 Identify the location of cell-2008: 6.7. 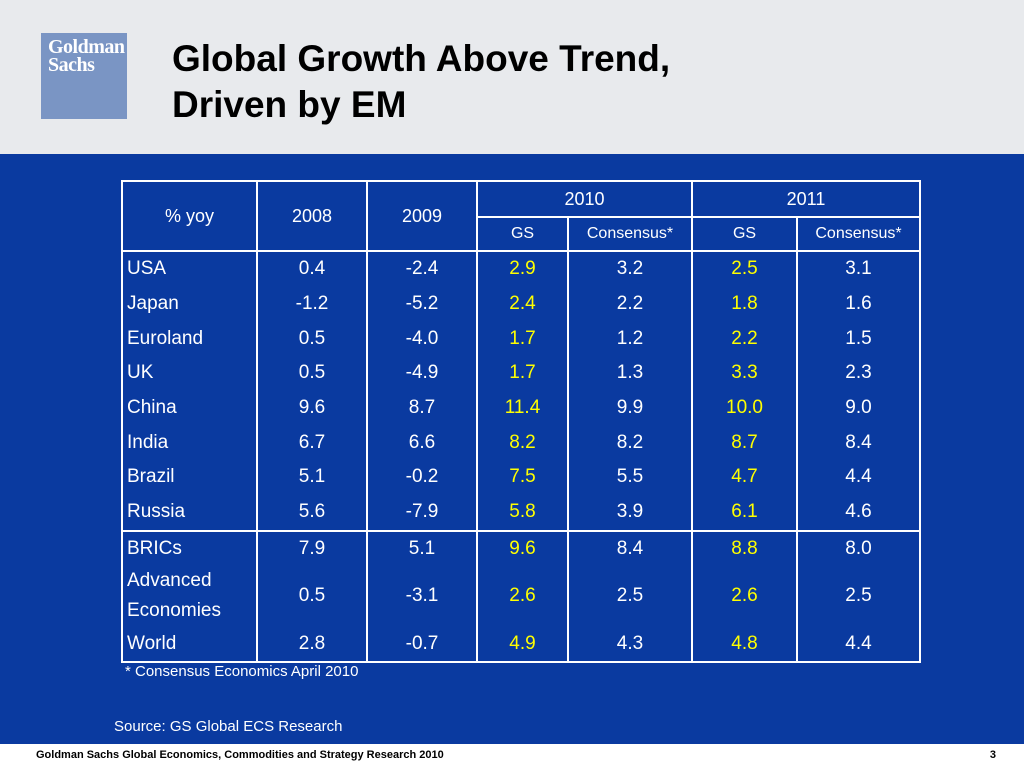
(312, 443).